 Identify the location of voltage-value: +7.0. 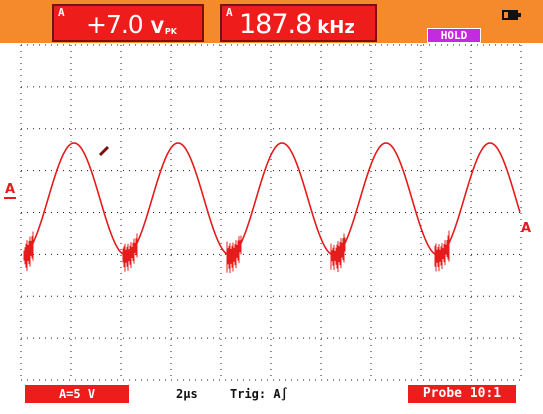
(115, 24).